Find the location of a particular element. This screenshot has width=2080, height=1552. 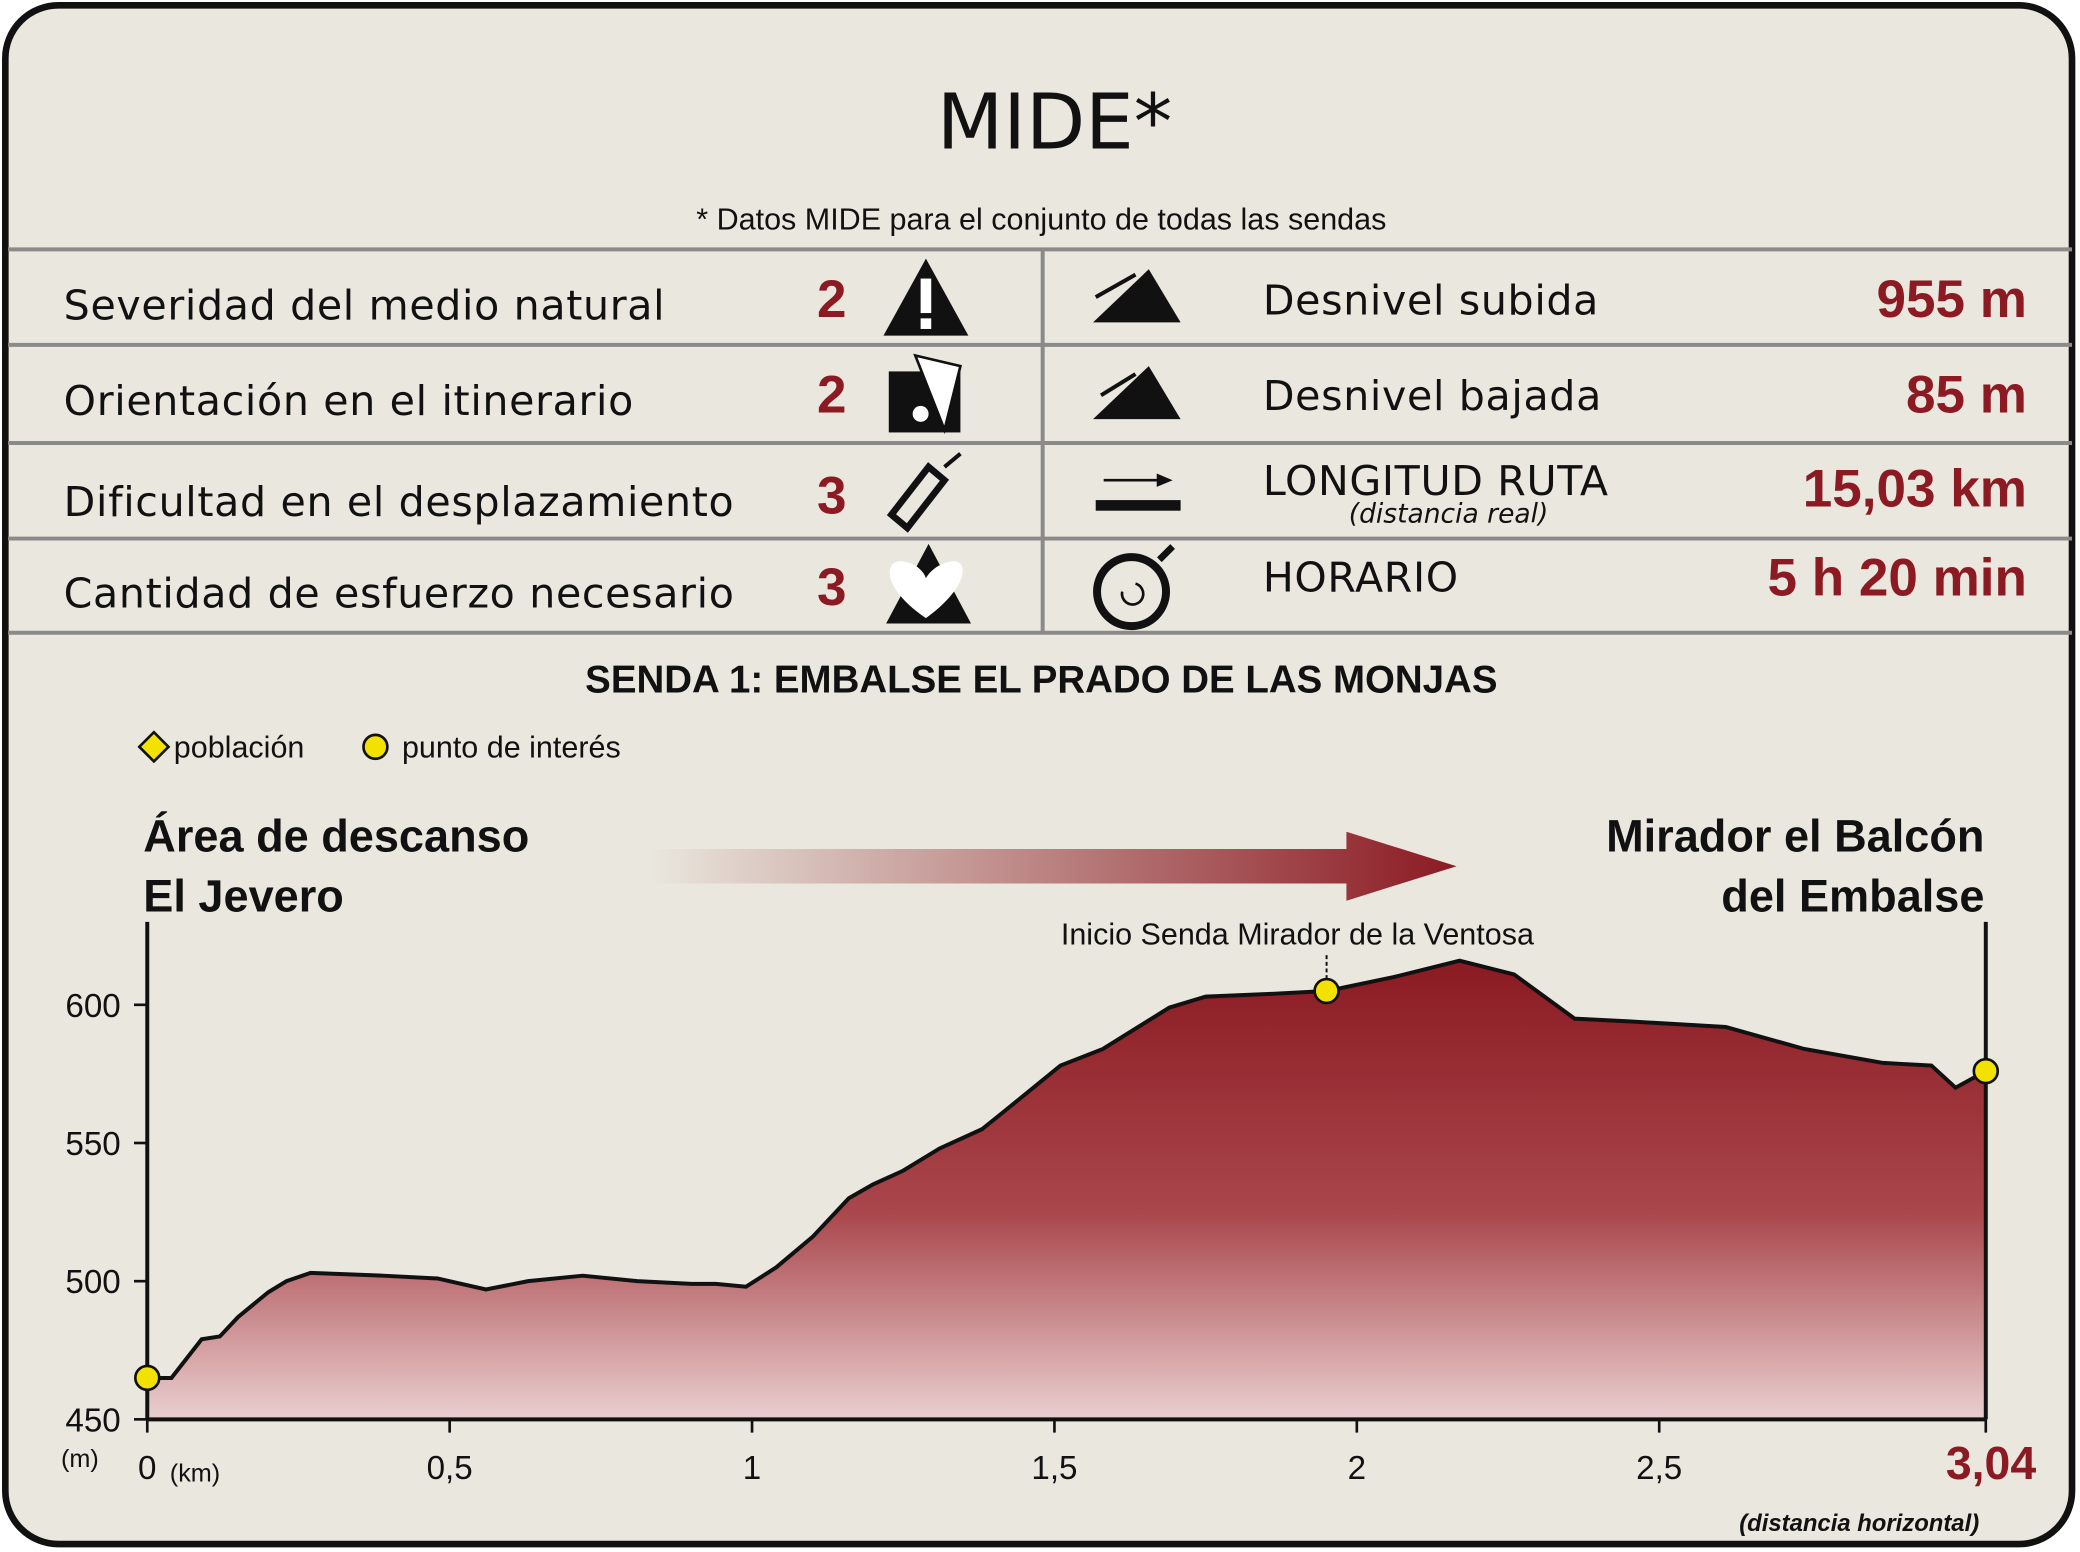

y-unit: (m) is located at coordinates (80, 1459).